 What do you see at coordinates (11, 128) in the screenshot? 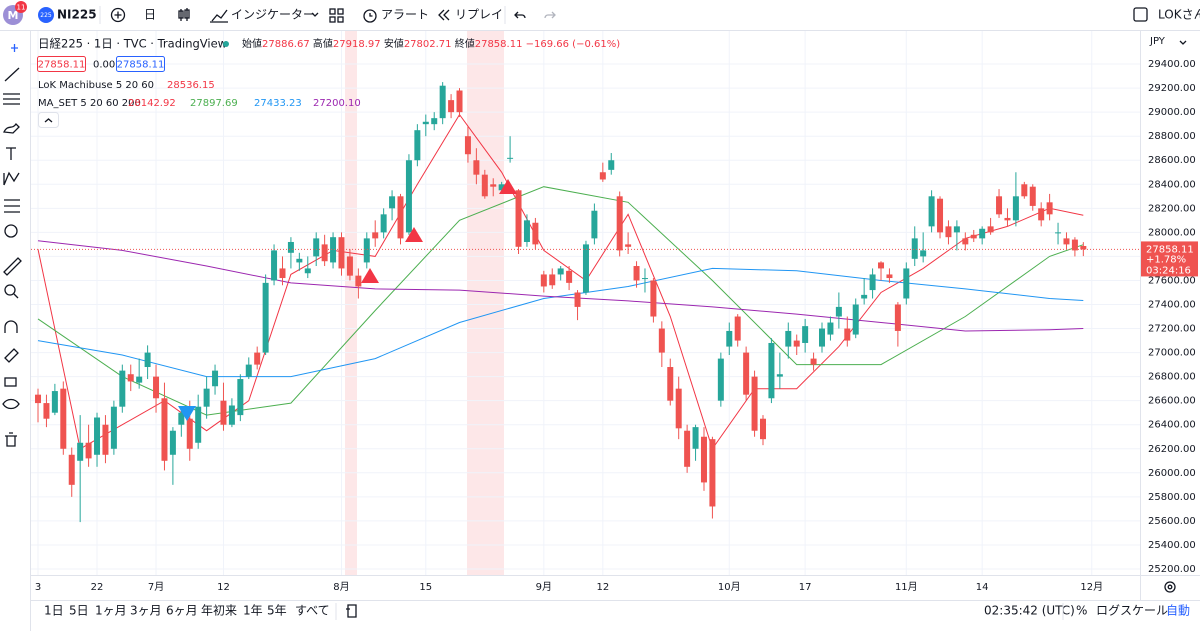
I see `brush-tool` at bounding box center [11, 128].